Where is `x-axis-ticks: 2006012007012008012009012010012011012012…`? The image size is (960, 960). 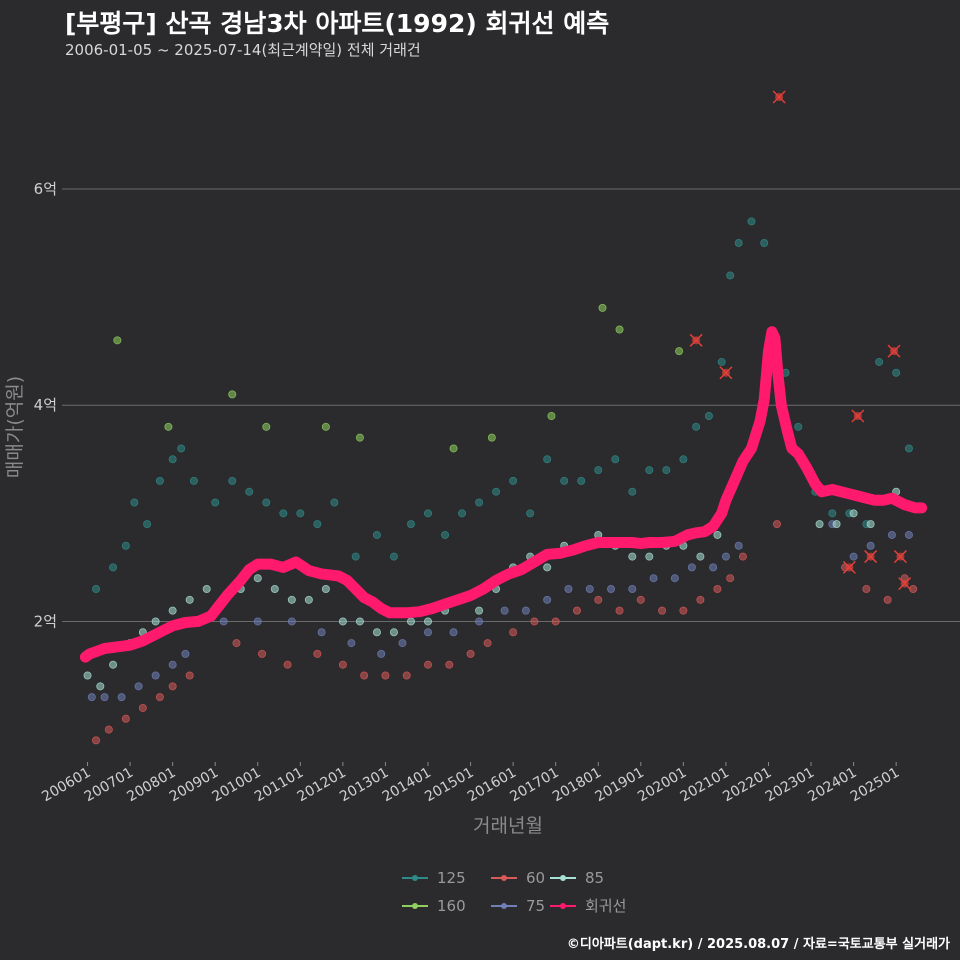 x-axis-ticks: 2006012007012008012009012010012011012012… is located at coordinates (470, 783).